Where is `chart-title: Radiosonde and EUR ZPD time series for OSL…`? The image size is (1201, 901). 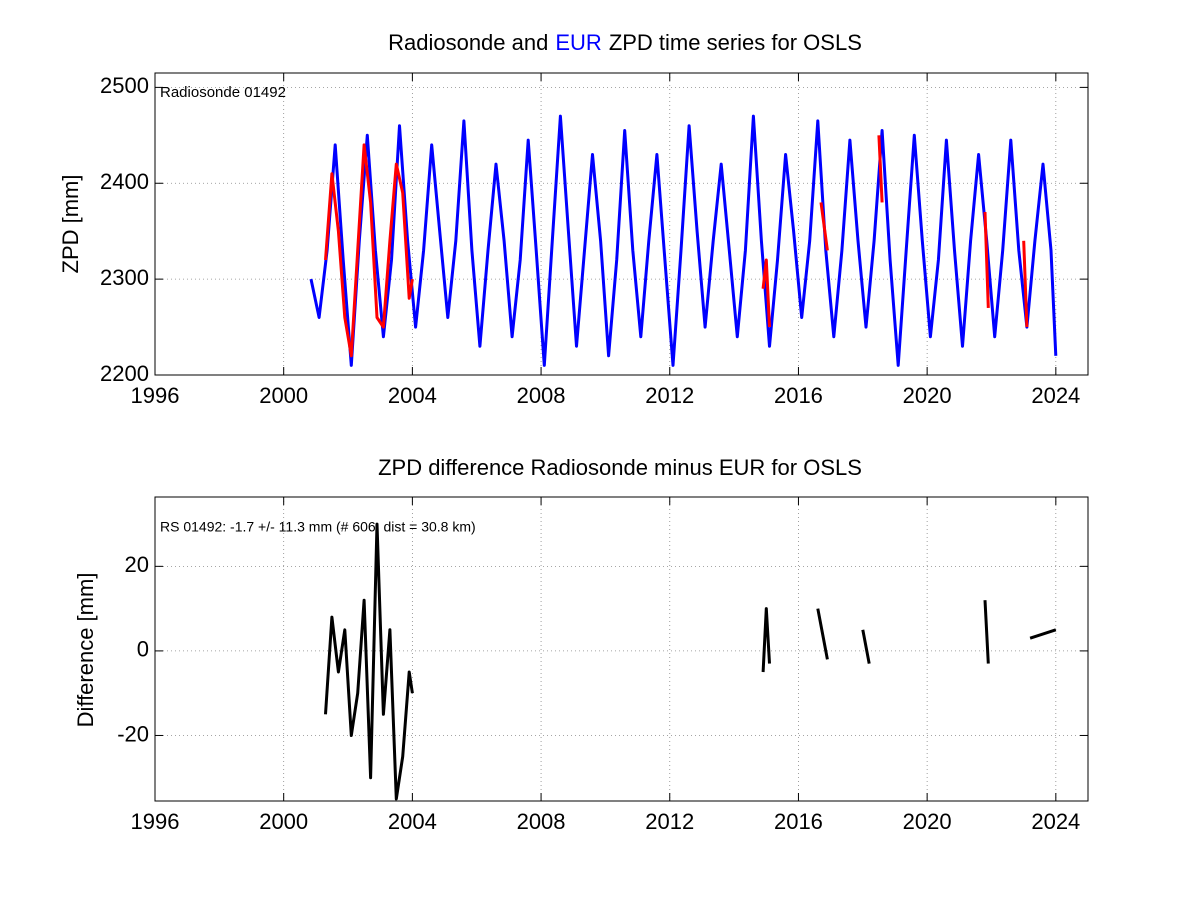
chart-title: Radiosonde and EUR ZPD time series for OSL… is located at coordinates (625, 42).